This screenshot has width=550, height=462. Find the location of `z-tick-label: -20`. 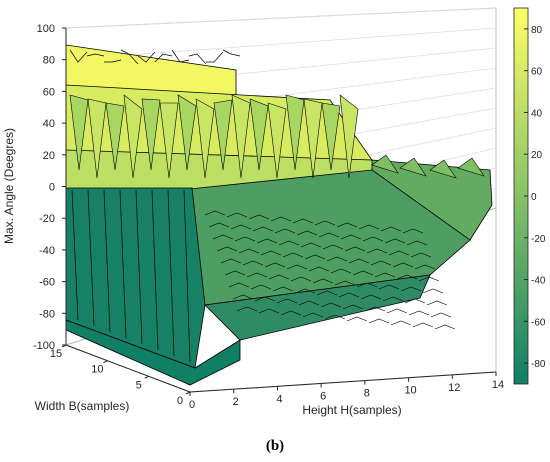

z-tick-label: -20 is located at coordinates (47, 219).